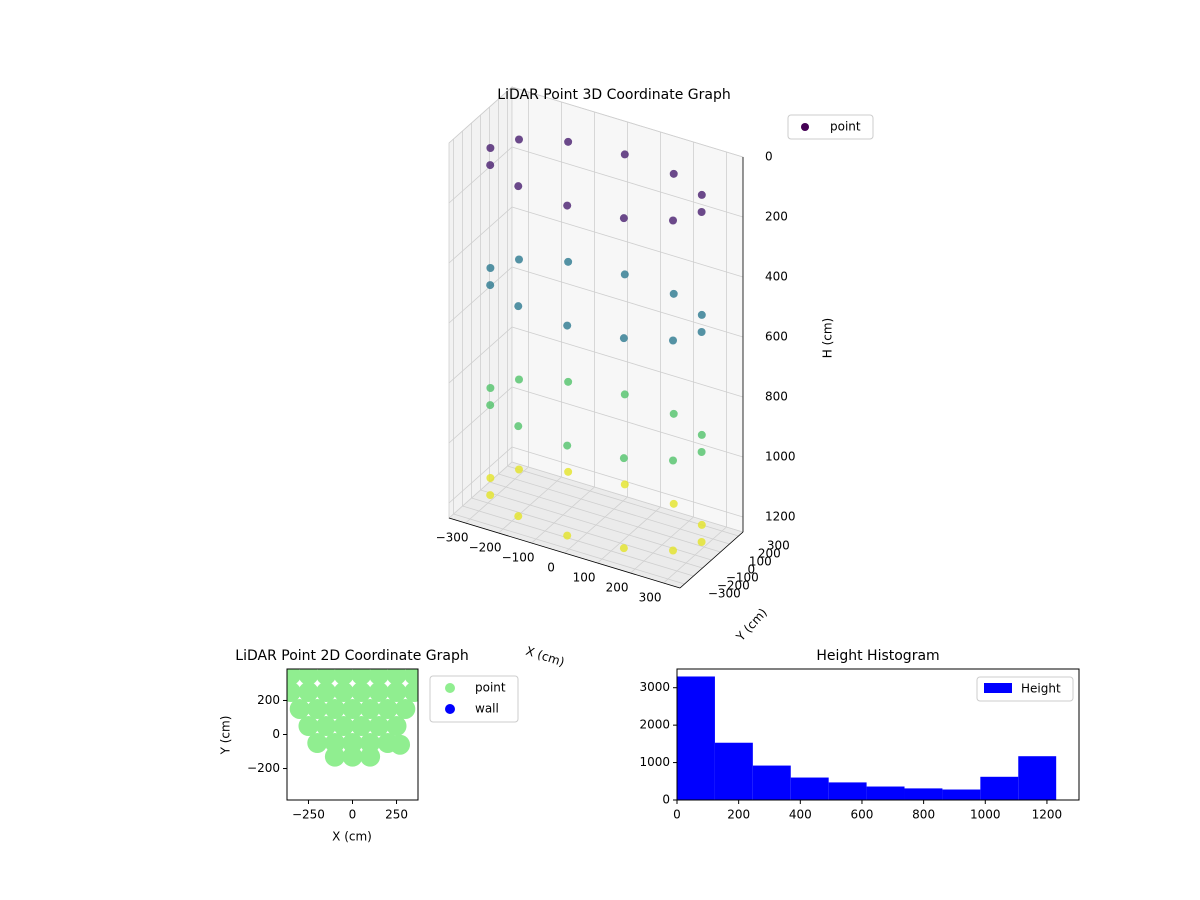 The image size is (1200, 900). What do you see at coordinates (518, 557) in the screenshot?
I see `x-tick-label: −100` at bounding box center [518, 557].